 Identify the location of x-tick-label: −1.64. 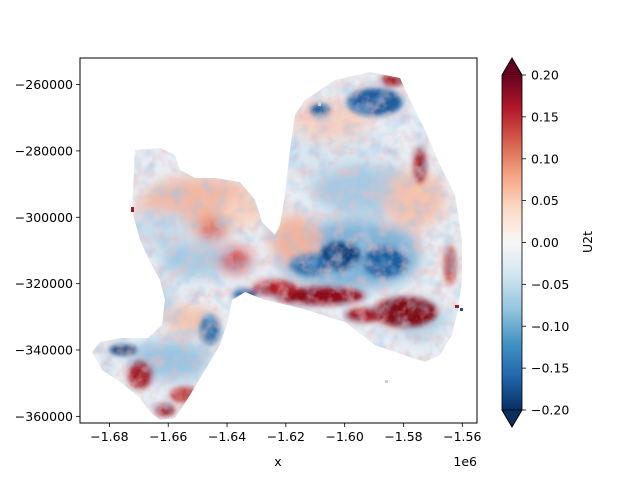
(227, 436).